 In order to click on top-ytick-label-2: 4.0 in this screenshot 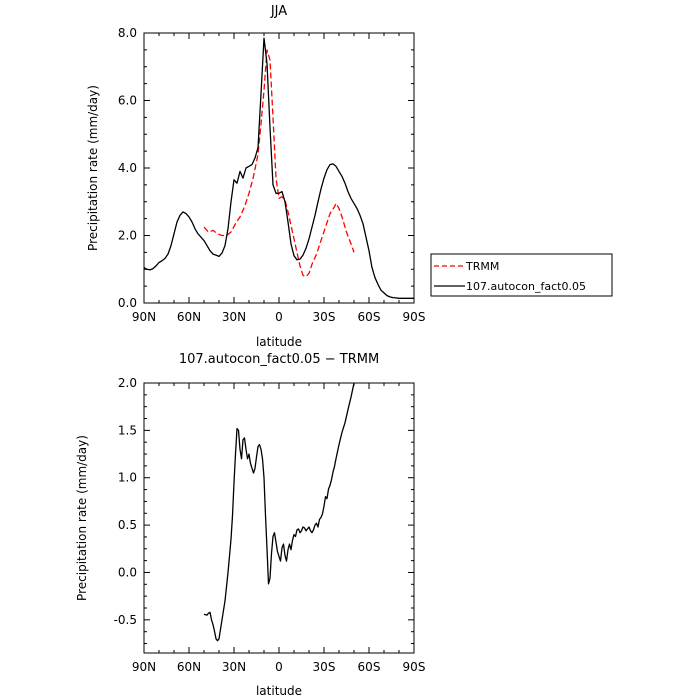, I will do `click(127, 168)`.